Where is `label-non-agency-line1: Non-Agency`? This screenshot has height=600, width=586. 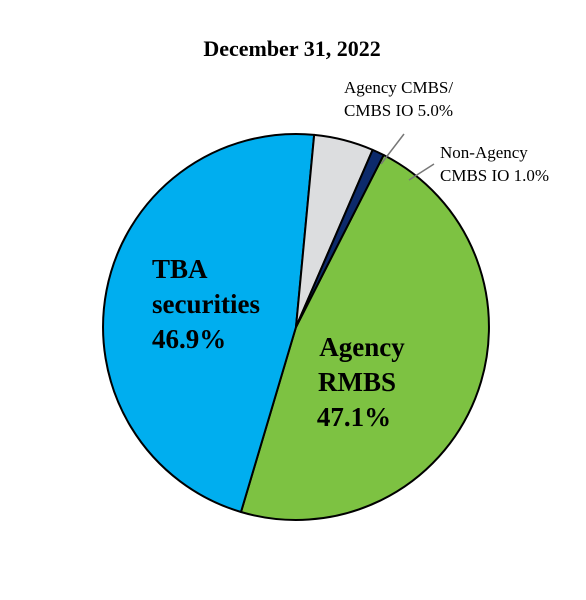 label-non-agency-line1: Non-Agency is located at coordinates (484, 152).